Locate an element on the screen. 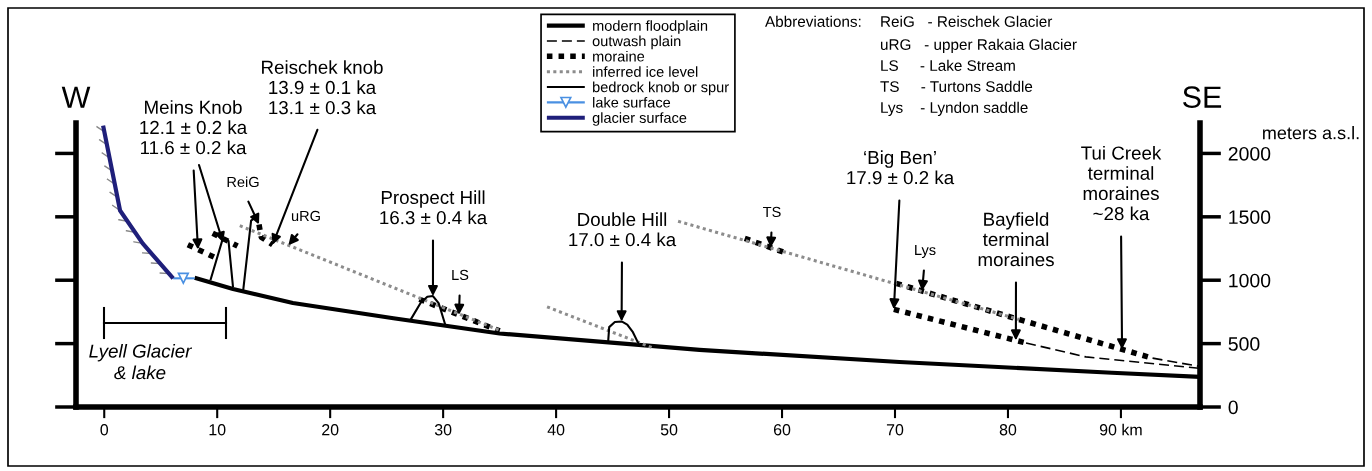  legend-label: lake surface is located at coordinates (632, 102).